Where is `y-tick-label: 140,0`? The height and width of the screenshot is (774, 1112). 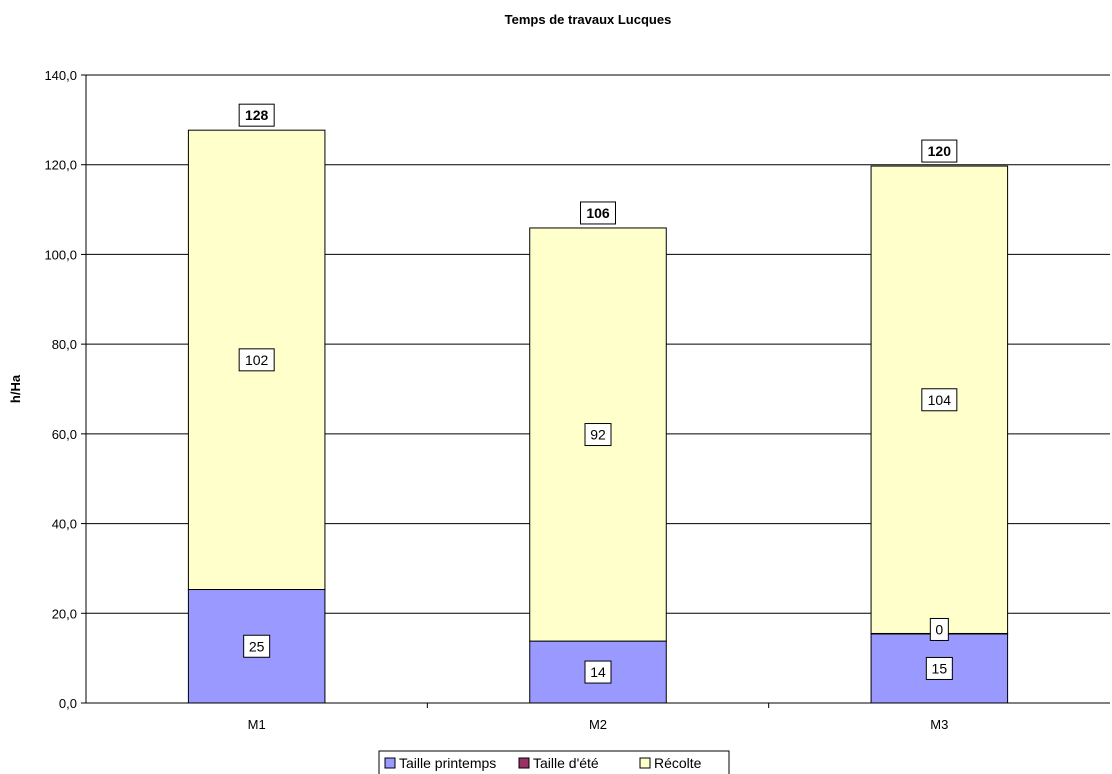 y-tick-label: 140,0 is located at coordinates (60, 75).